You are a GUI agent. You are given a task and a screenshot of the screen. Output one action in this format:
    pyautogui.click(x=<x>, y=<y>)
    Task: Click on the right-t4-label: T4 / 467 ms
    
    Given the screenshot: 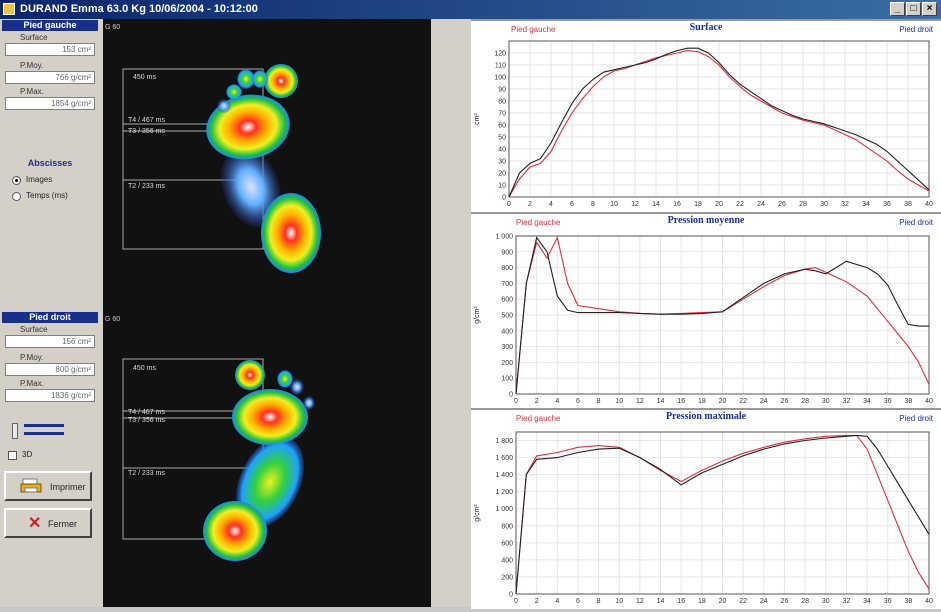 What is the action you would take?
    pyautogui.click(x=146, y=412)
    